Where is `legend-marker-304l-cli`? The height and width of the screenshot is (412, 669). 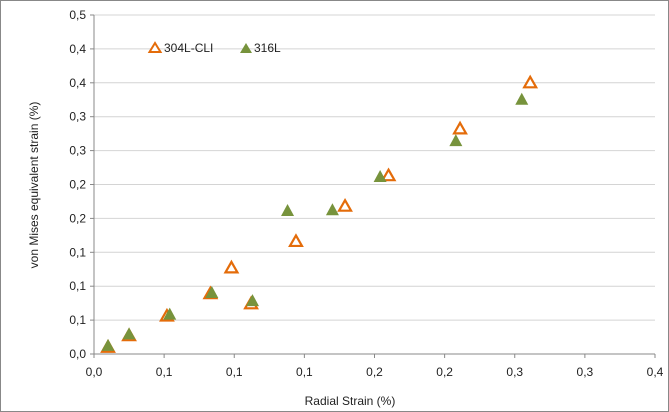
legend-marker-304l-cli is located at coordinates (155, 47).